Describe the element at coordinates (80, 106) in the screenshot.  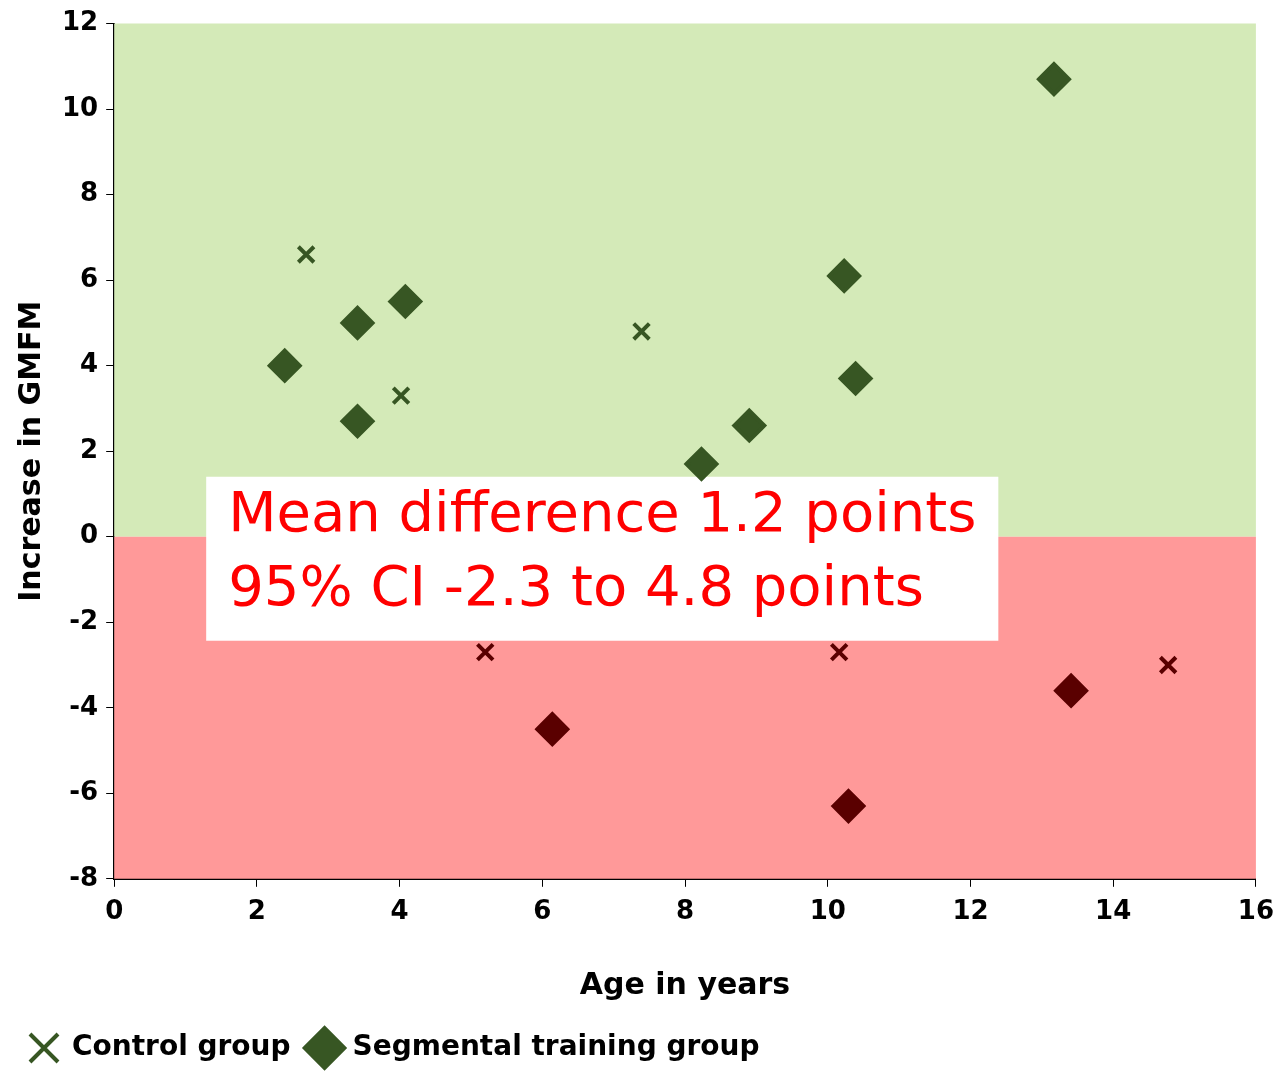
I see `y-tick-label: 10` at that location.